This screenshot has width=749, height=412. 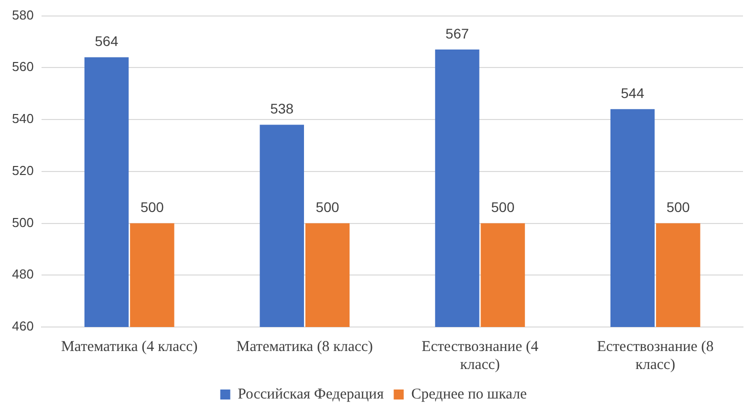 What do you see at coordinates (23, 222) in the screenshot?
I see `y-tick-label: 500` at bounding box center [23, 222].